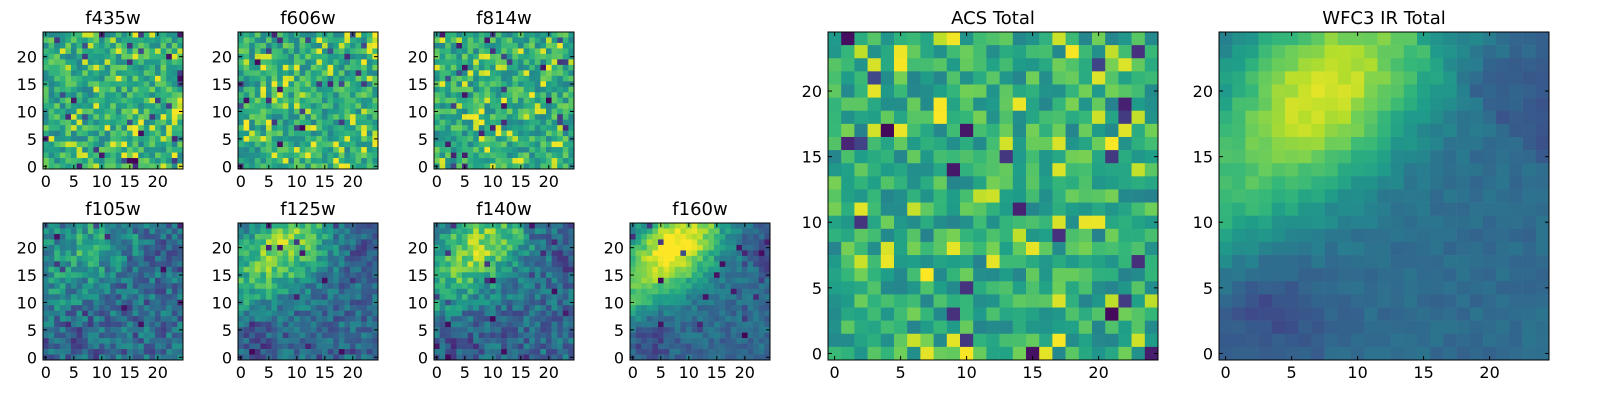 The width and height of the screenshot is (1600, 400). What do you see at coordinates (504, 100) in the screenshot?
I see `axes-frame` at bounding box center [504, 100].